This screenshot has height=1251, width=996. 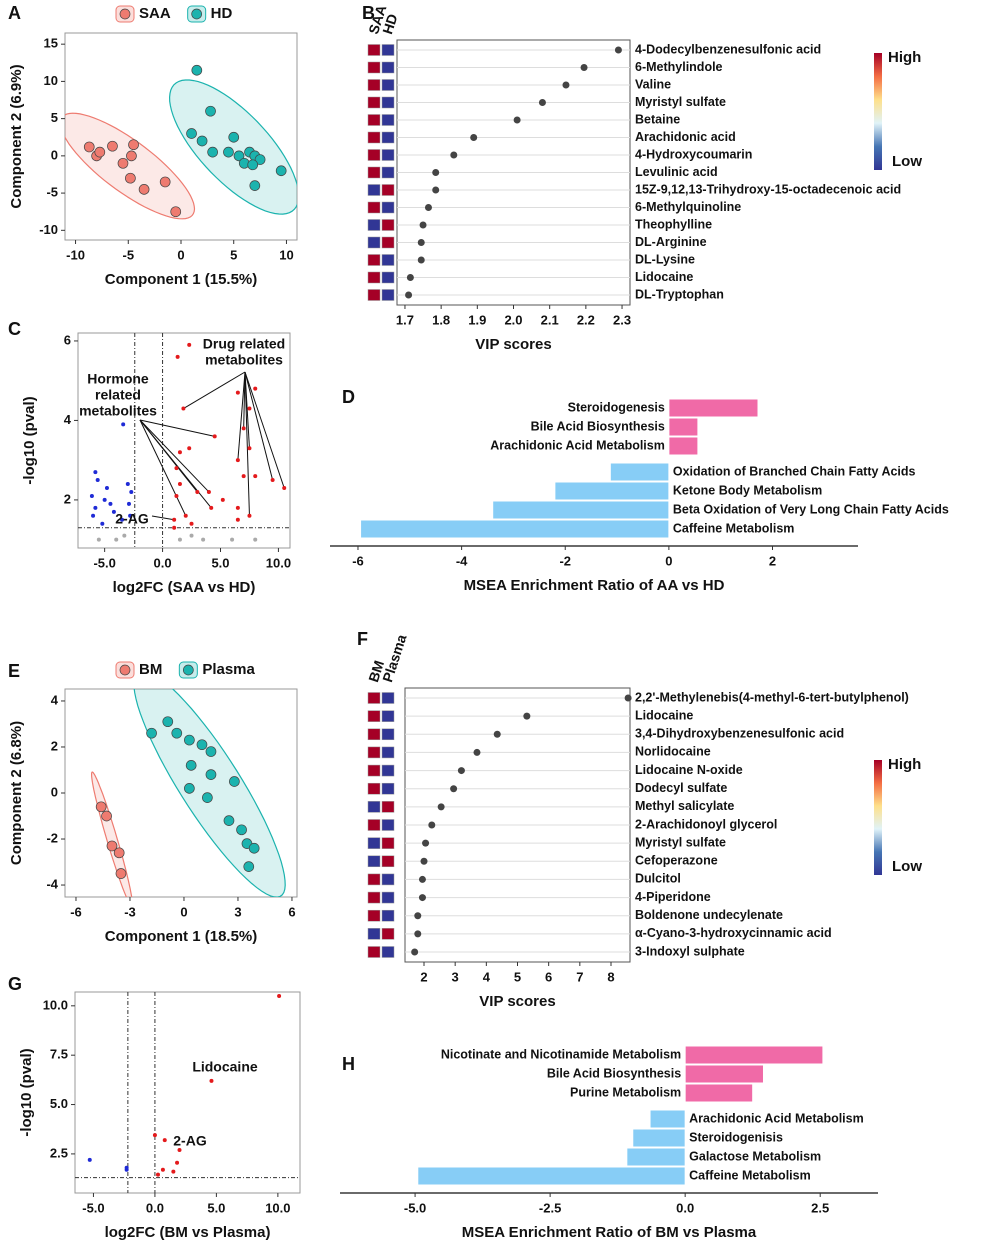 What do you see at coordinates (220, 562) in the screenshot?
I see `x-tick-label: 5.0` at bounding box center [220, 562].